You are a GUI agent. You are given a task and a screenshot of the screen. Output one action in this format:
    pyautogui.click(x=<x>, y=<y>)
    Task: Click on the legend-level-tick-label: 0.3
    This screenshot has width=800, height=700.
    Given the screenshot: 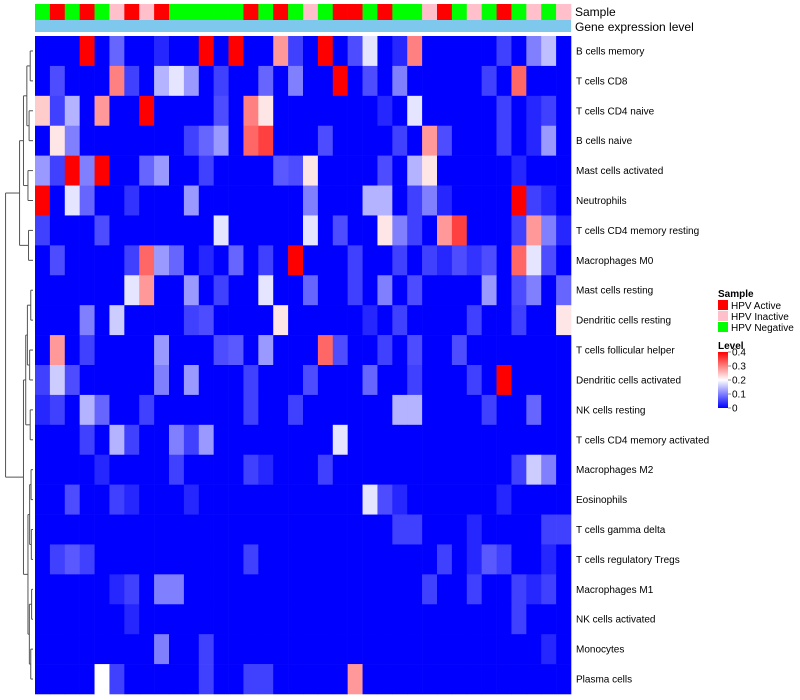 What is the action you would take?
    pyautogui.click(x=739, y=367)
    